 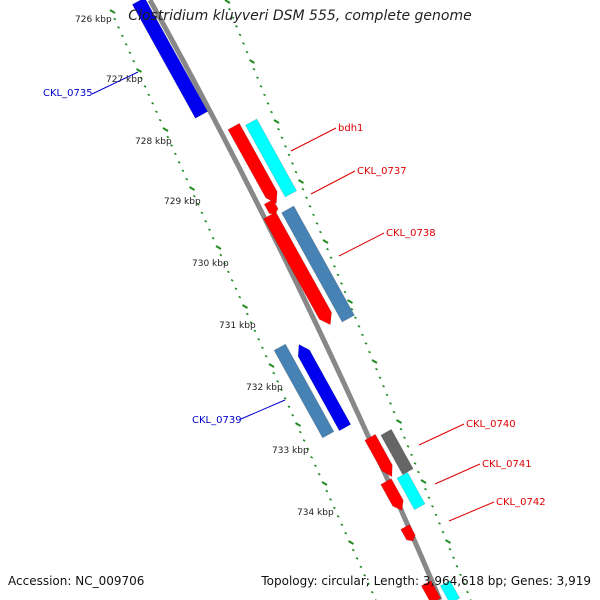 I want to click on gene-ckl-0737-shape, so click(x=271, y=158).